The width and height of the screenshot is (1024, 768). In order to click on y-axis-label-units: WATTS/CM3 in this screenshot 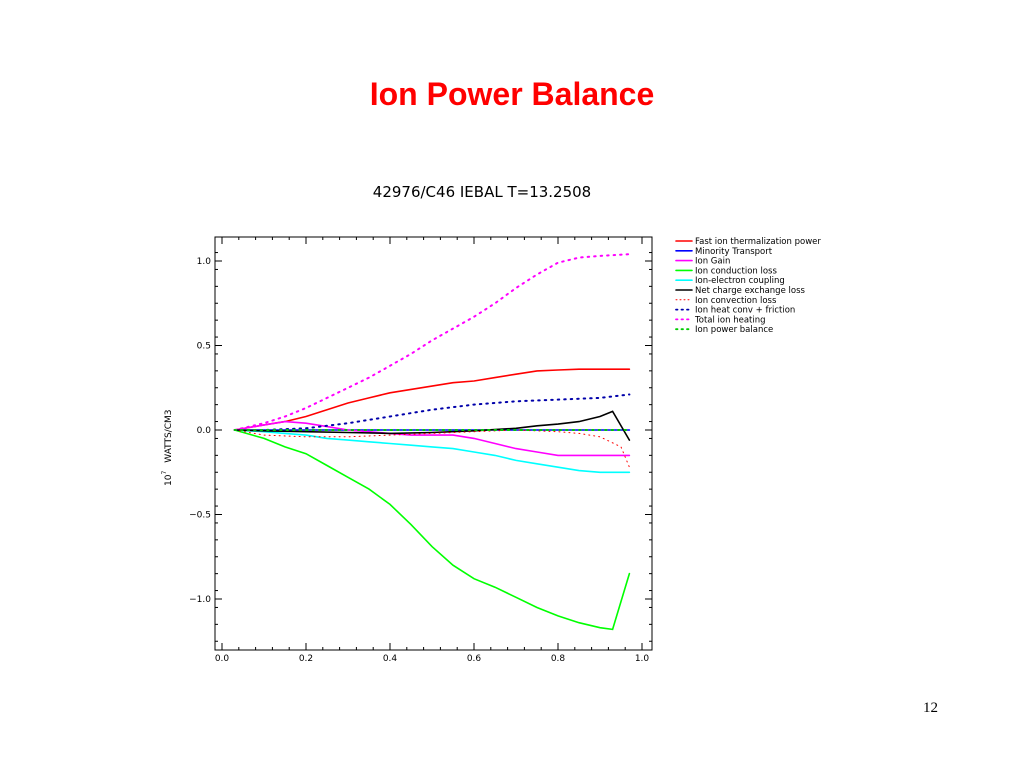, I will do `click(169, 435)`.